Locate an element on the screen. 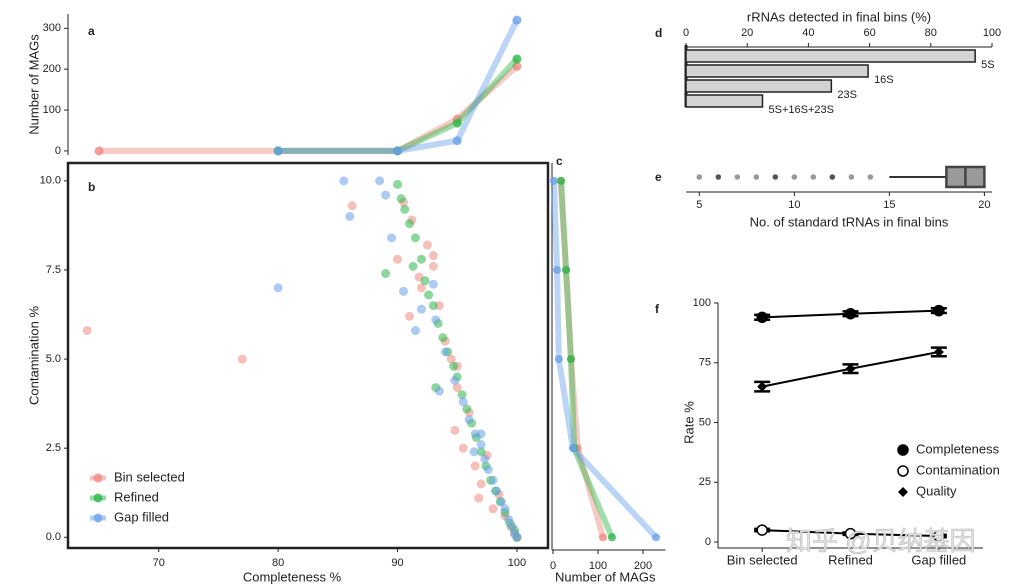 Image resolution: width=1034 pixels, height=585 pixels. y-tick-label: 5.0 is located at coordinates (53, 359).